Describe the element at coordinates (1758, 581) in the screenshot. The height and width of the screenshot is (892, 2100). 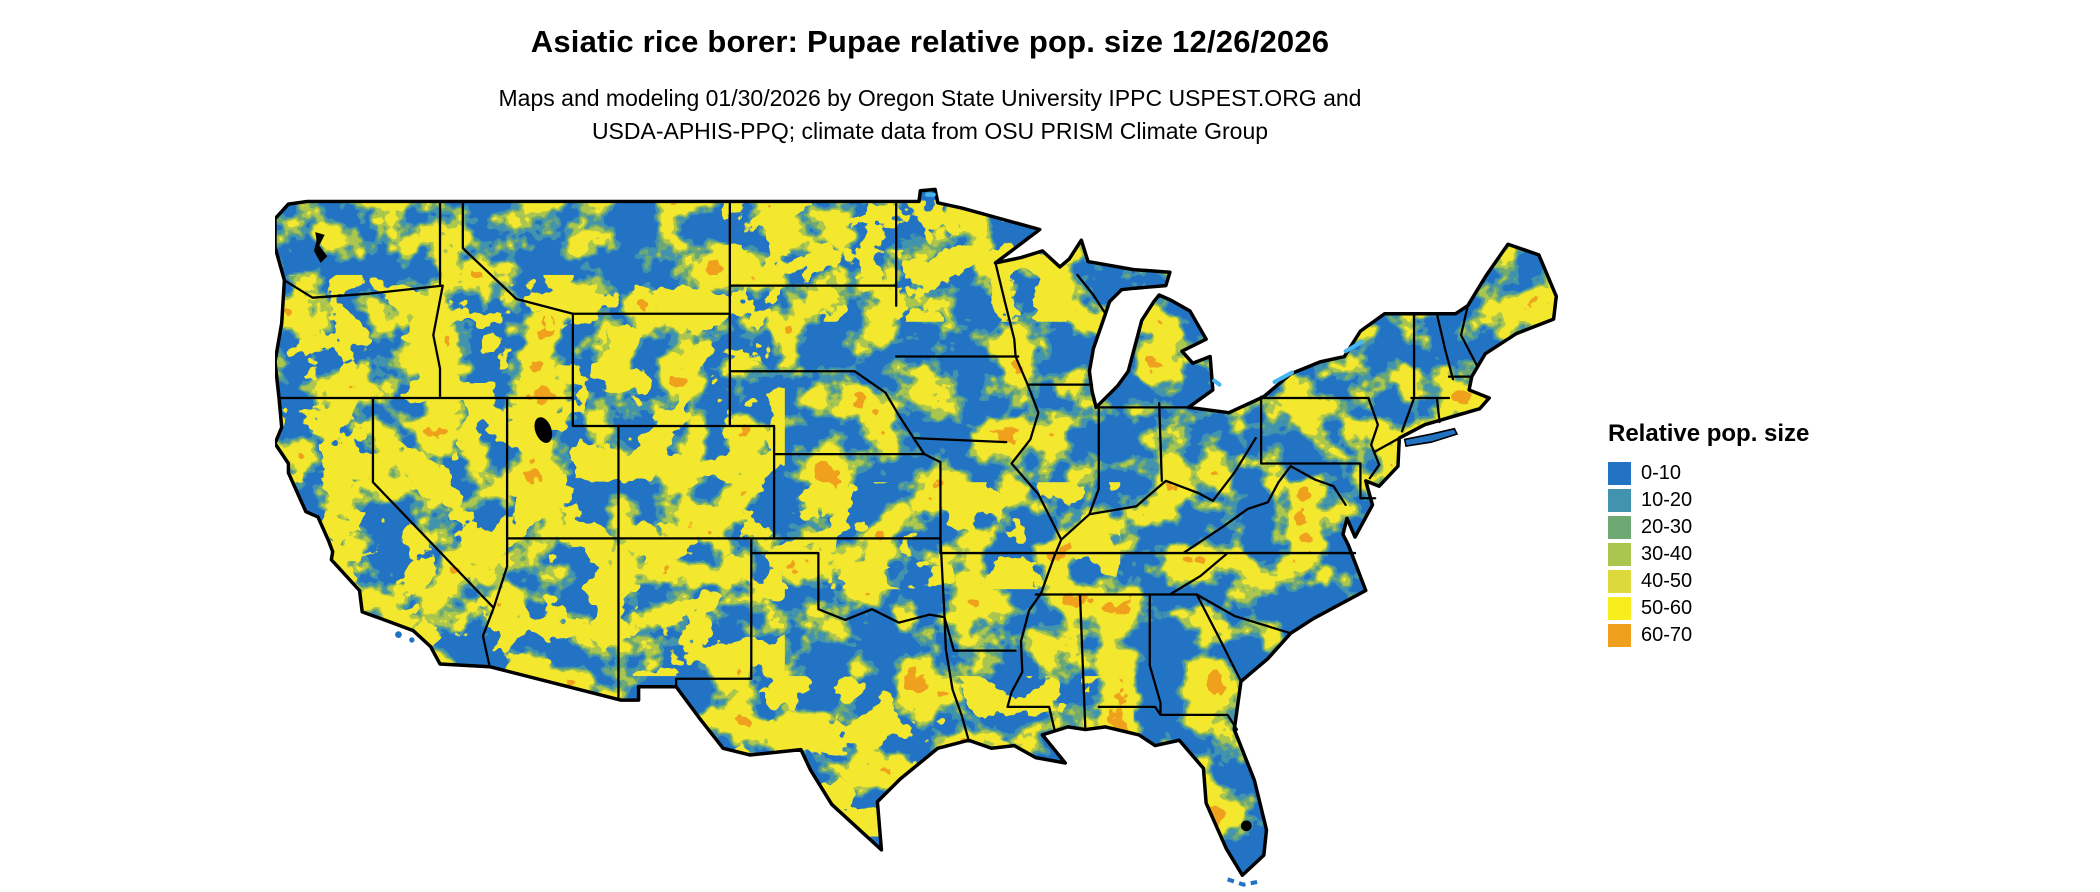
I see `legend-item: 40-50` at that location.